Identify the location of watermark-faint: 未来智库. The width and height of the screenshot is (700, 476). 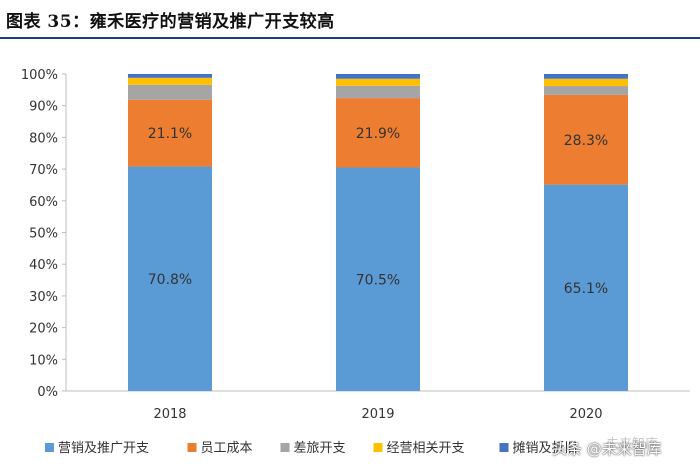
(632, 444).